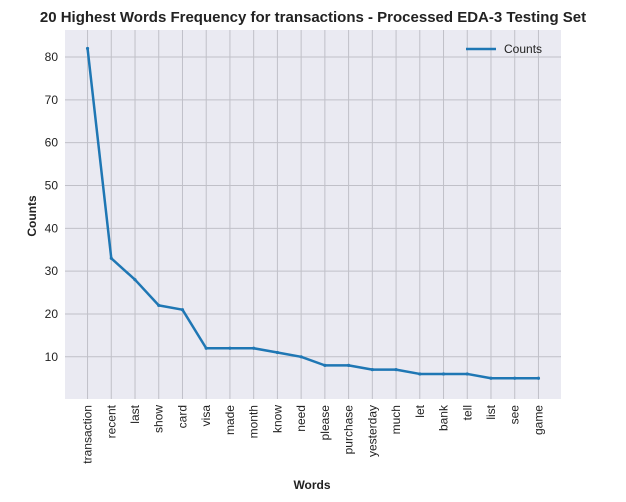  What do you see at coordinates (420, 410) in the screenshot?
I see `x-tick-label-let: let` at bounding box center [420, 410].